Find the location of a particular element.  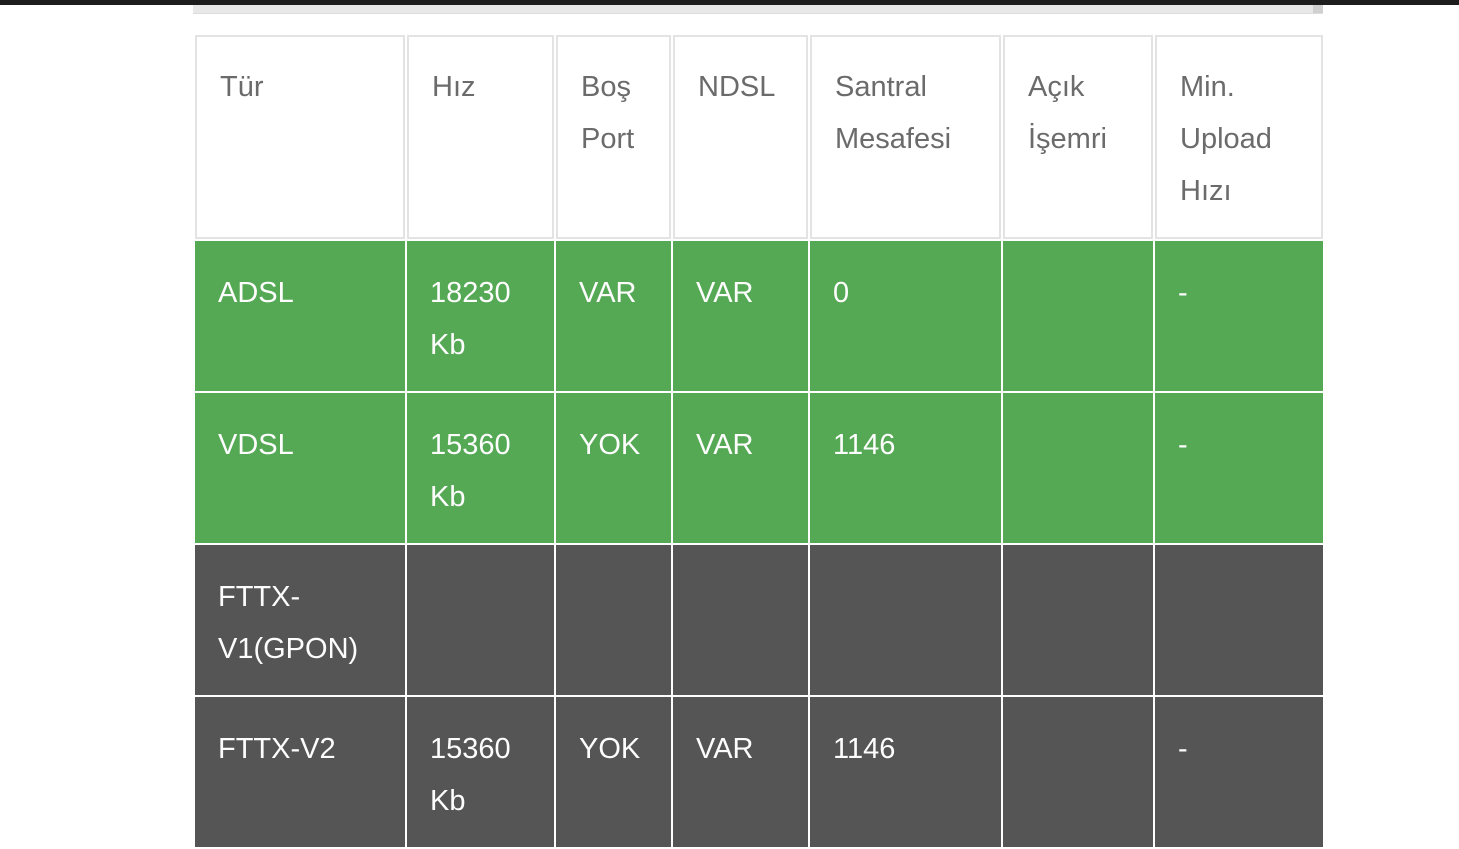

cell-hiz: 18230 Kb is located at coordinates (470, 319).